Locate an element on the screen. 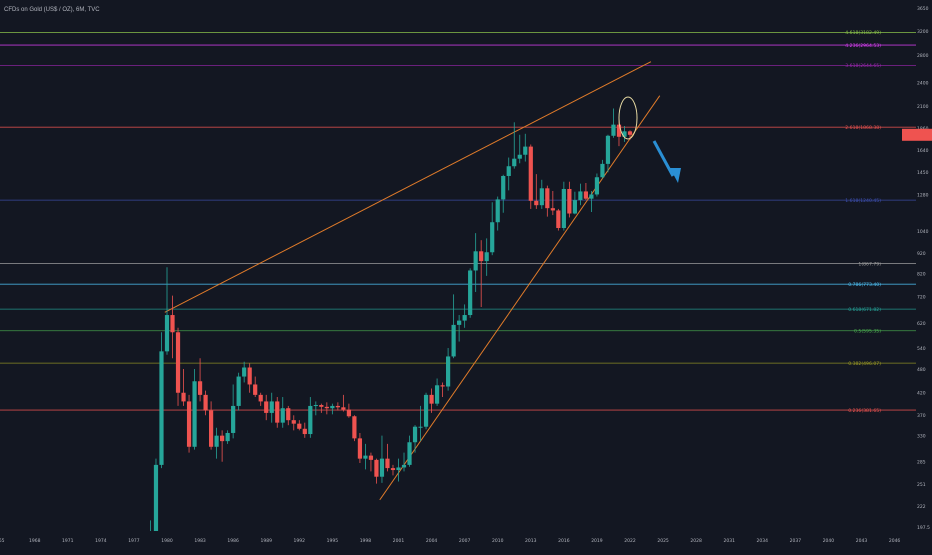  down-arrow-head is located at coordinates (675, 175).